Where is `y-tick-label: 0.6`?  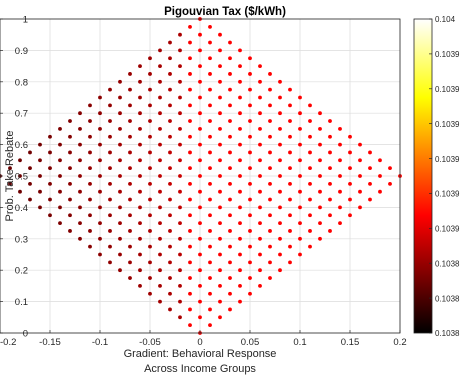
y-tick-label: 0.6 is located at coordinates (21, 145).